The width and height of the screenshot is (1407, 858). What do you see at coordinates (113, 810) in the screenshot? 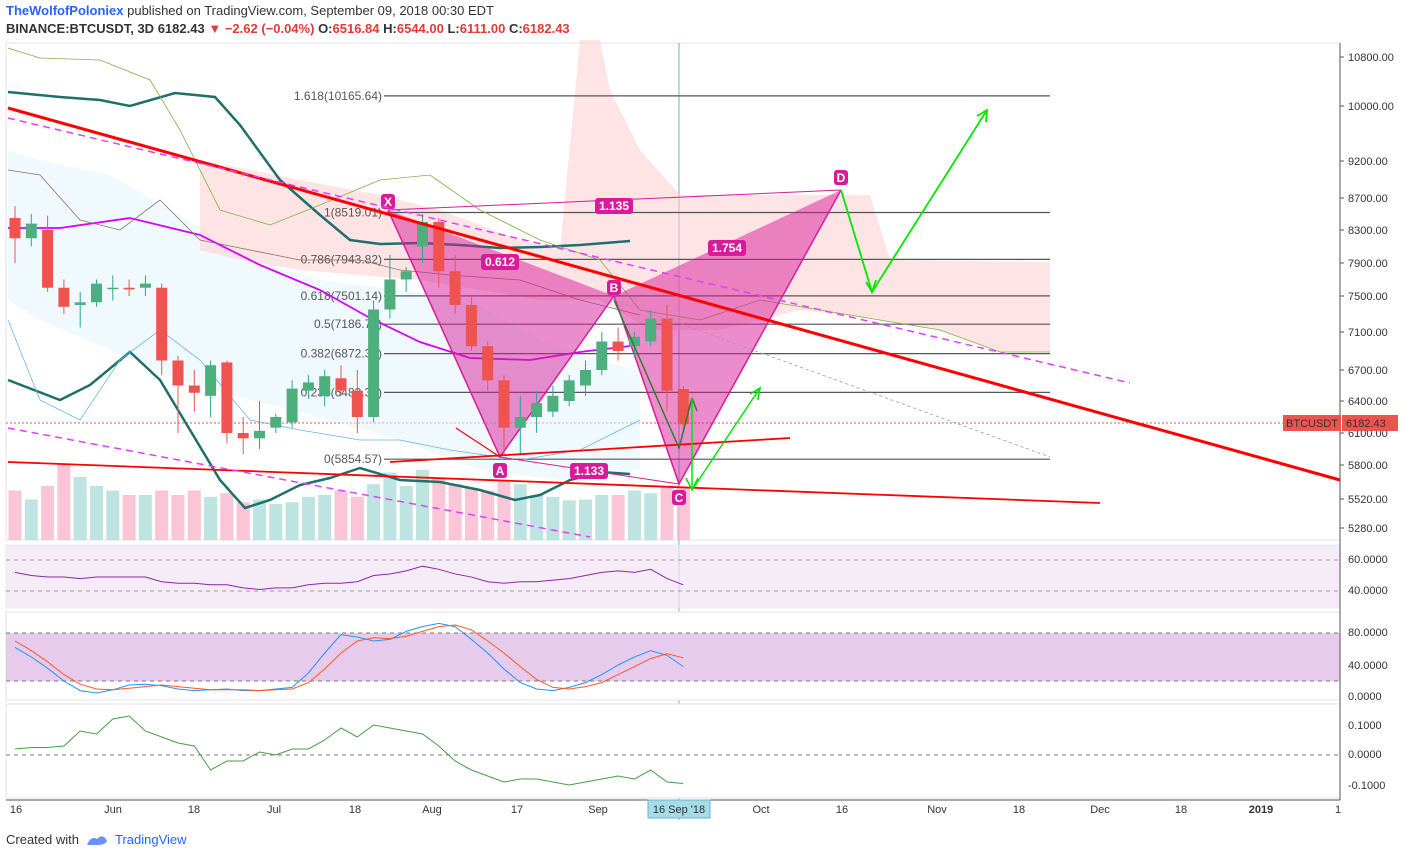
I see `time-tick-label: Jun` at bounding box center [113, 810].